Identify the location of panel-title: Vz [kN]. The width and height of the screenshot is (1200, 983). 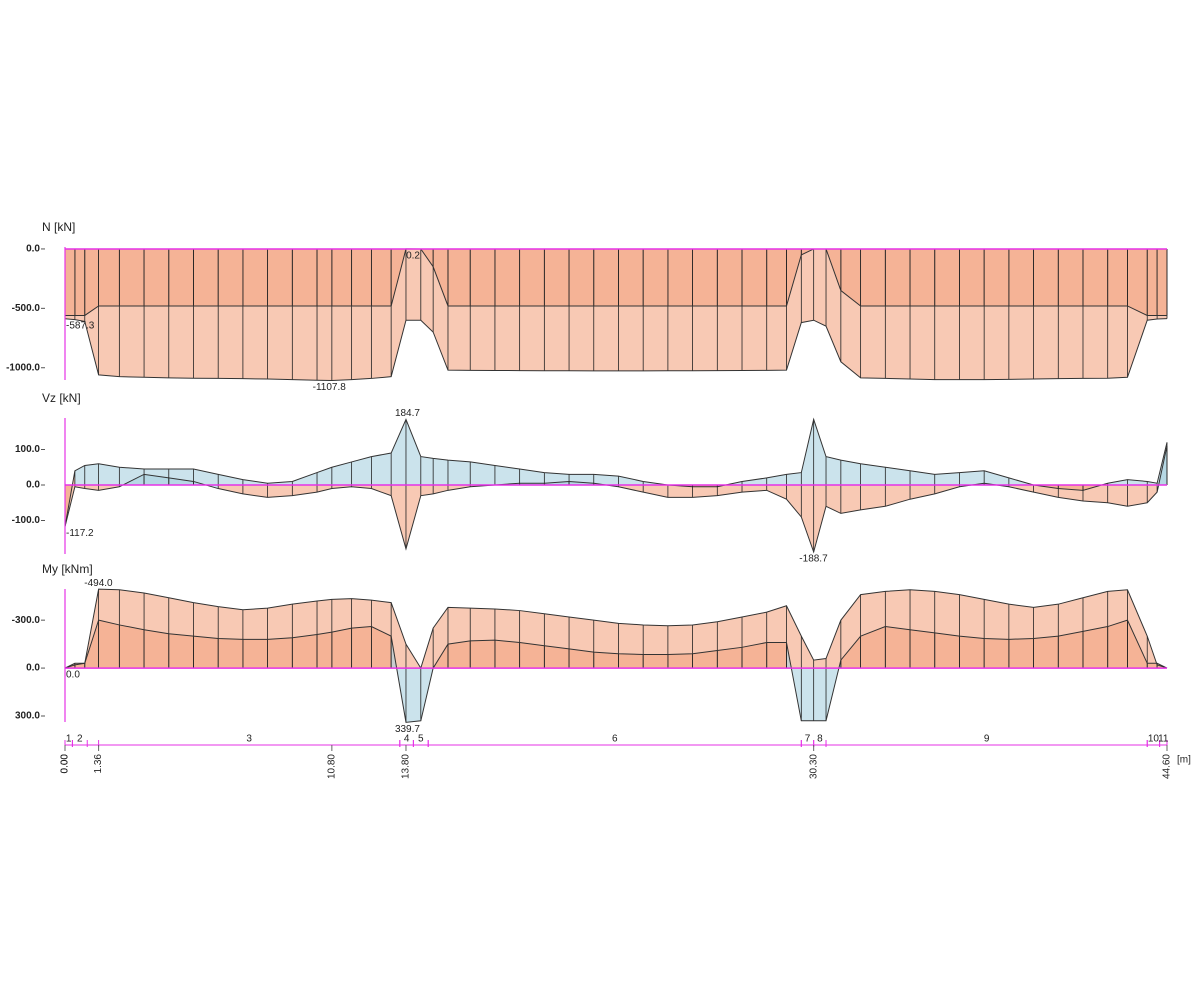
(61, 398).